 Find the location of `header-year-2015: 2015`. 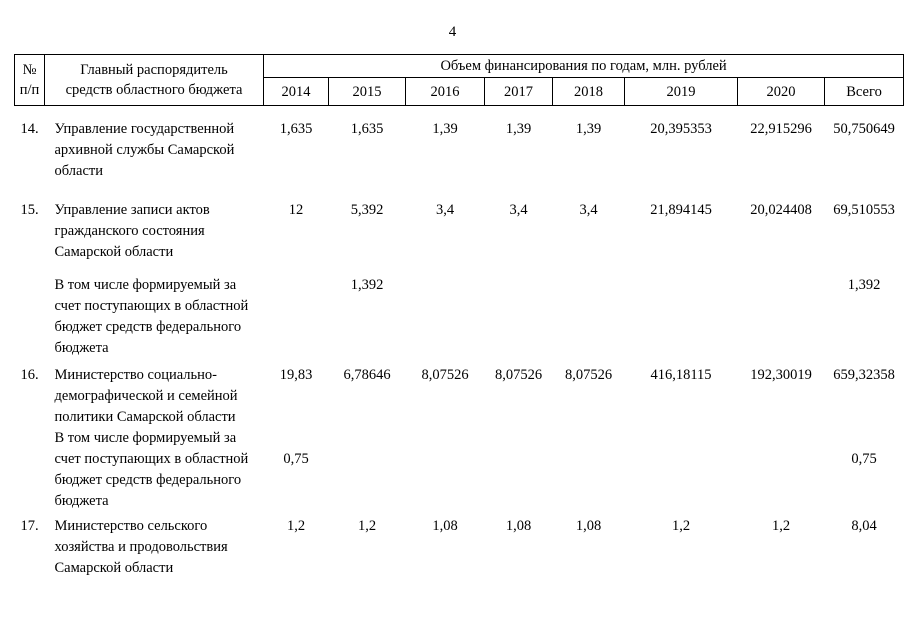

header-year-2015: 2015 is located at coordinates (367, 91).